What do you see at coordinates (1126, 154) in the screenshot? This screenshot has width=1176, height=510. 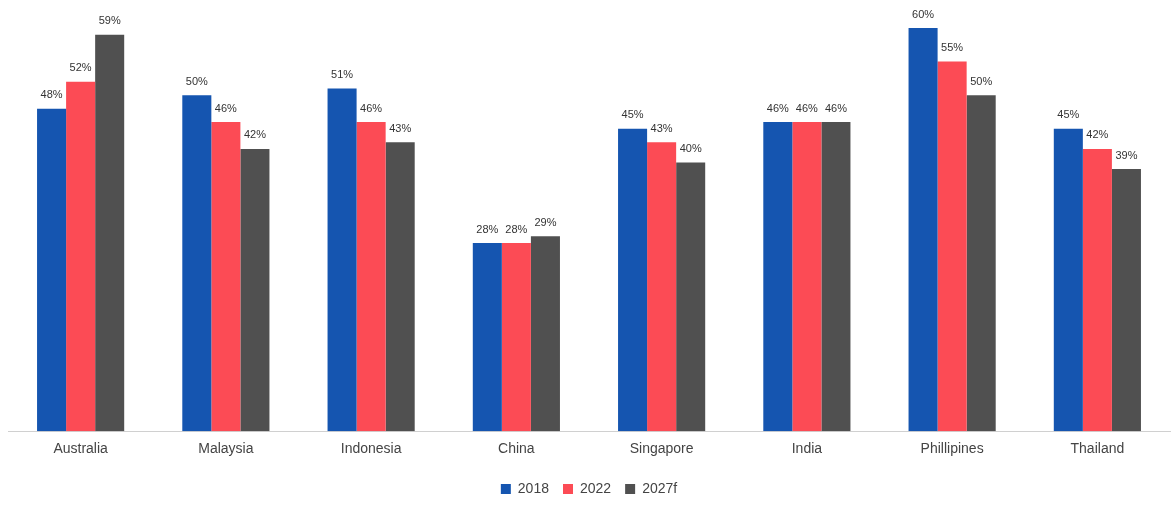 I see `data-label: 39%` at bounding box center [1126, 154].